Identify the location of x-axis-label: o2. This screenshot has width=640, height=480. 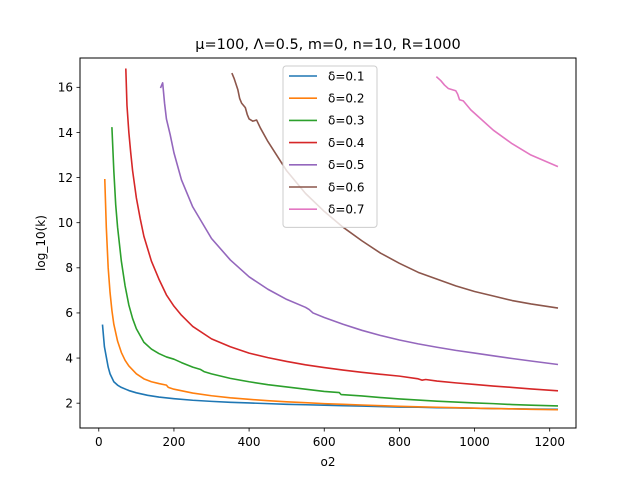
(328, 462).